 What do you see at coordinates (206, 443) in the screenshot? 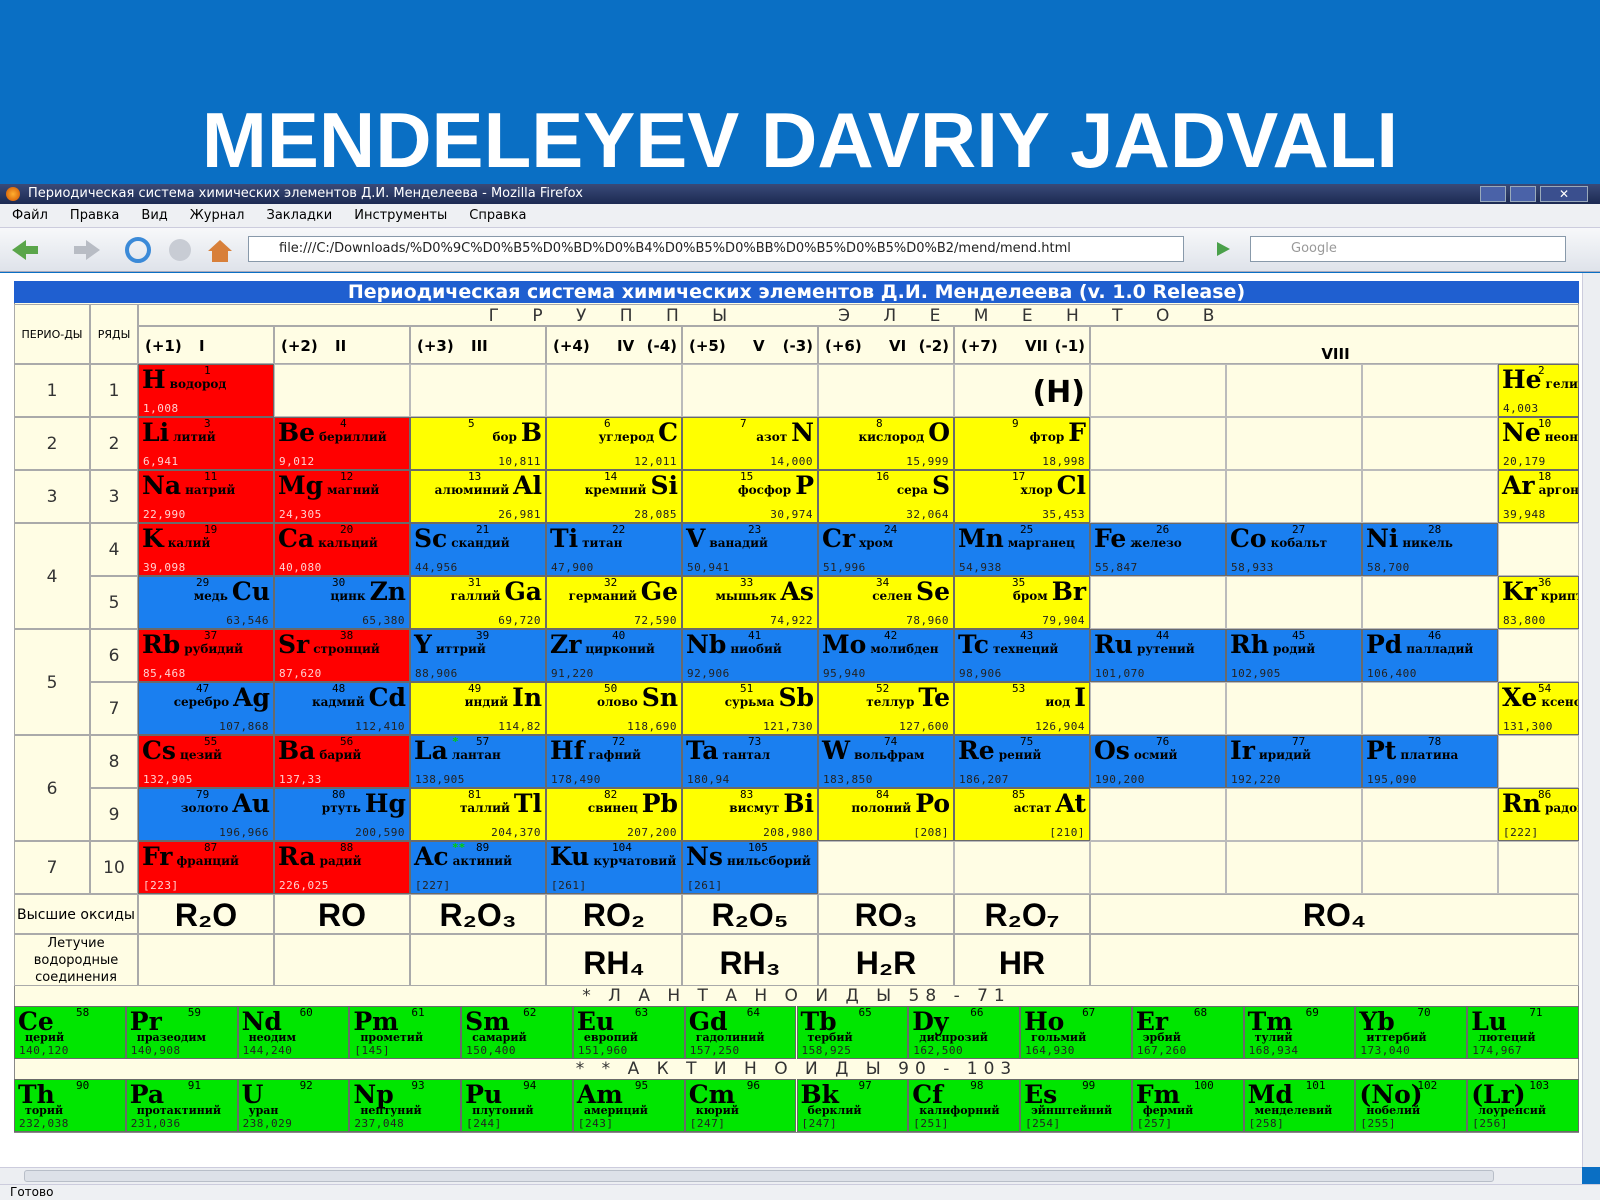
I see `element-cell: Li литий 3 6,941` at bounding box center [206, 443].